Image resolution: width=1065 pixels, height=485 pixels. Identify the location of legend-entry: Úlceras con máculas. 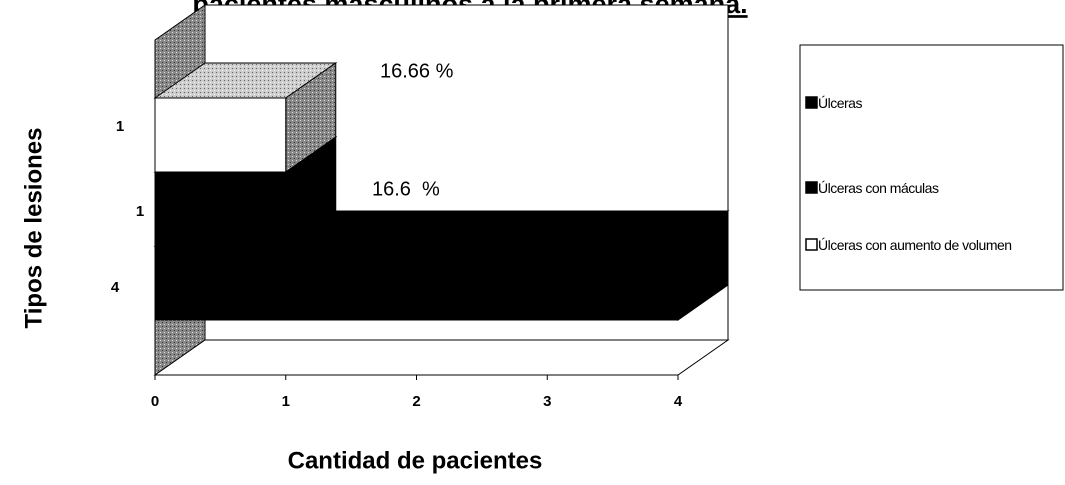
(878, 188).